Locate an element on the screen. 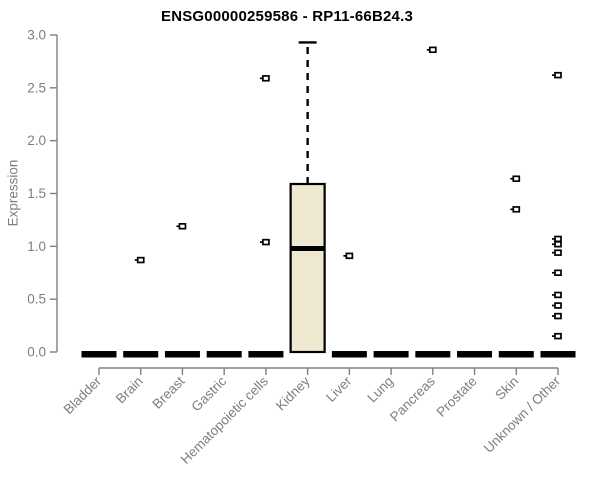 The height and width of the screenshot is (500, 600). y-tick-label: 2.0 is located at coordinates (36, 140).